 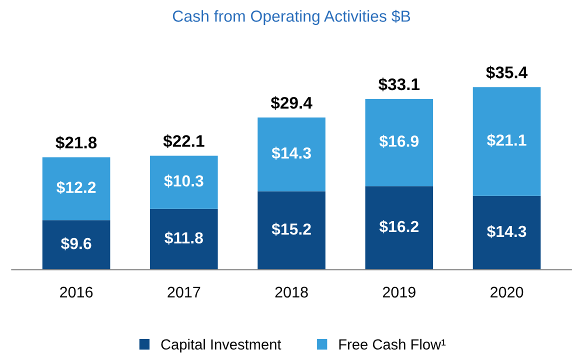 I want to click on legend-label: Capital Investment, so click(x=221, y=345).